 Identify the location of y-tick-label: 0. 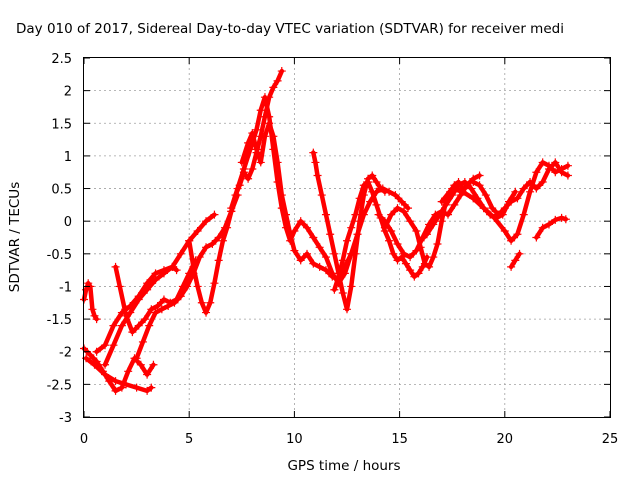
(68, 222).